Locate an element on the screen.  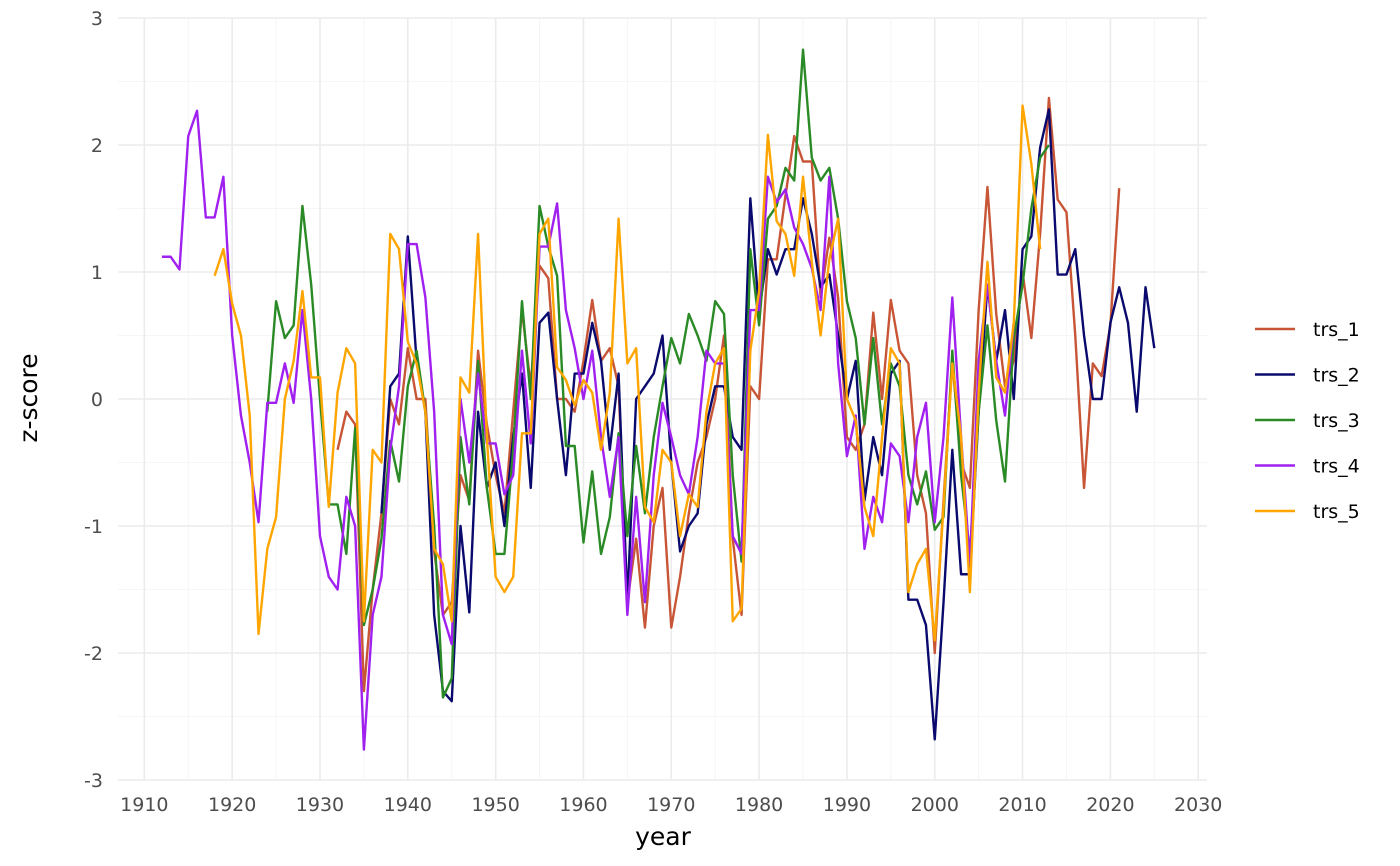
legend-label-trs_4: trs_4 is located at coordinates (1336, 467).